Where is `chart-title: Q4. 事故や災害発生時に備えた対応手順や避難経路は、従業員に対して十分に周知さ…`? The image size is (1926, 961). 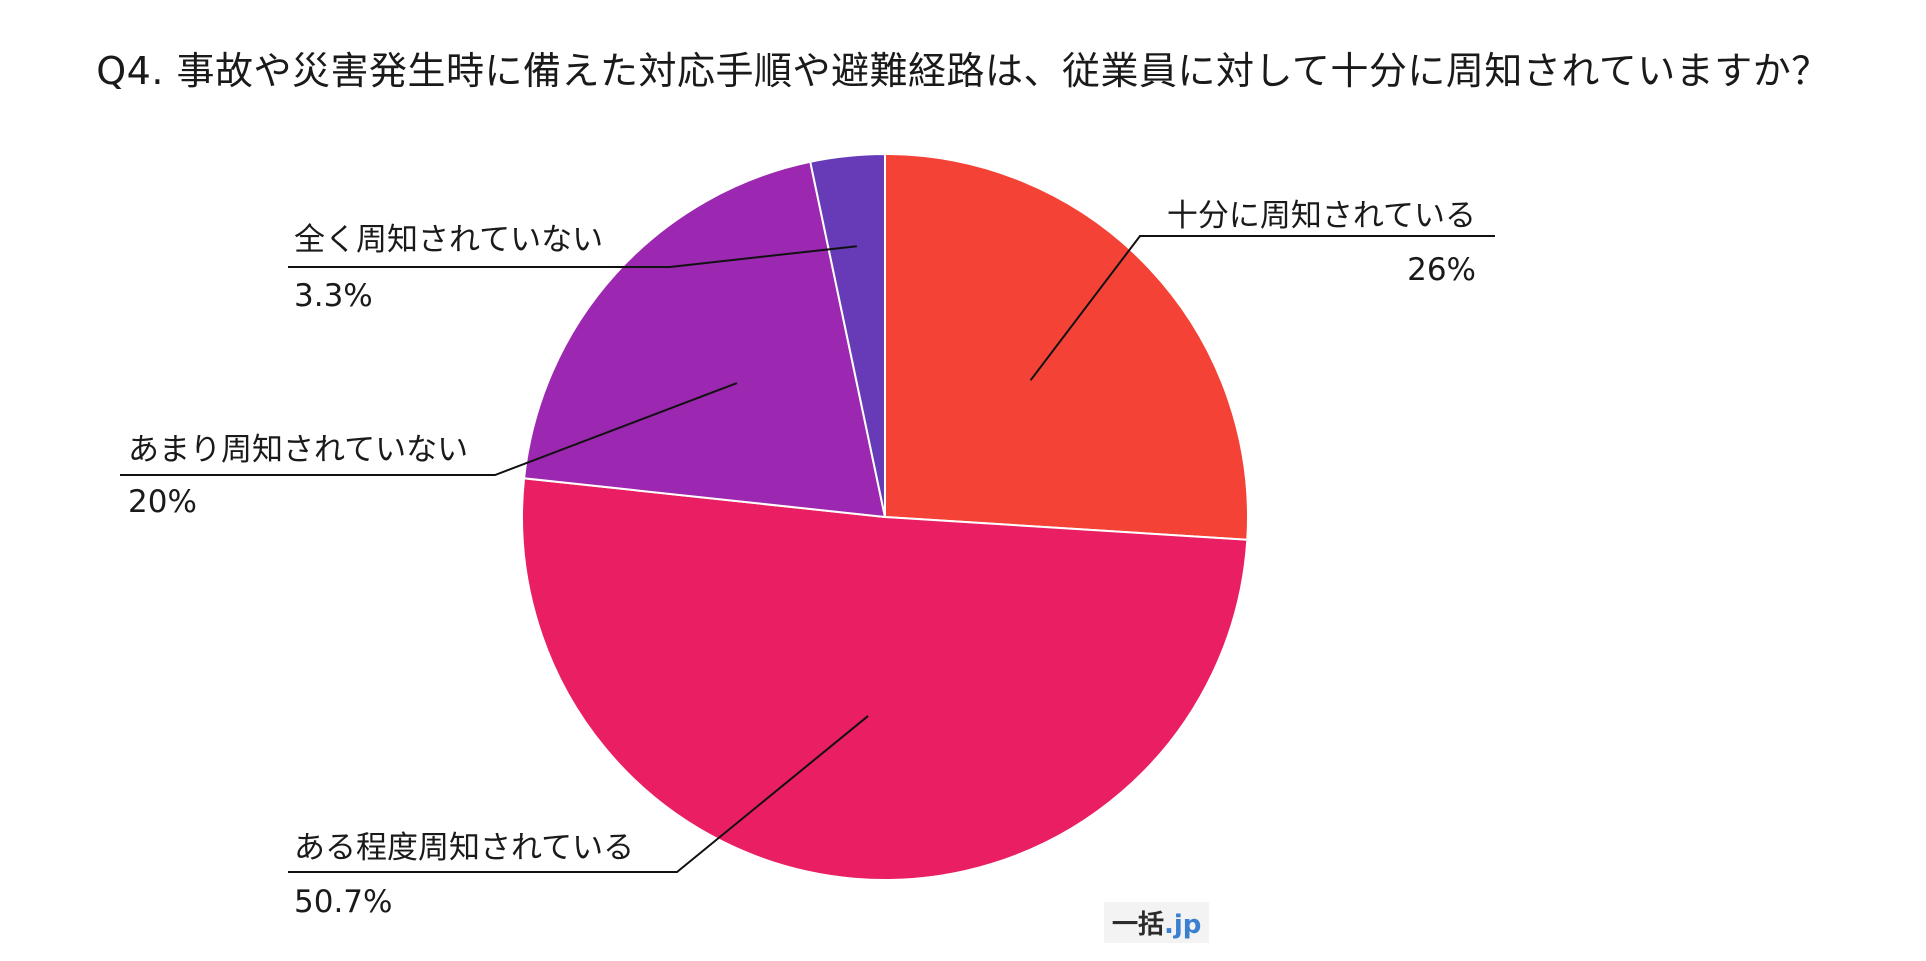 chart-title: Q4. 事故や災害発生時に備えた対応手順や避難経路は、従業員に対して十分に周知さ… is located at coordinates (963, 71).